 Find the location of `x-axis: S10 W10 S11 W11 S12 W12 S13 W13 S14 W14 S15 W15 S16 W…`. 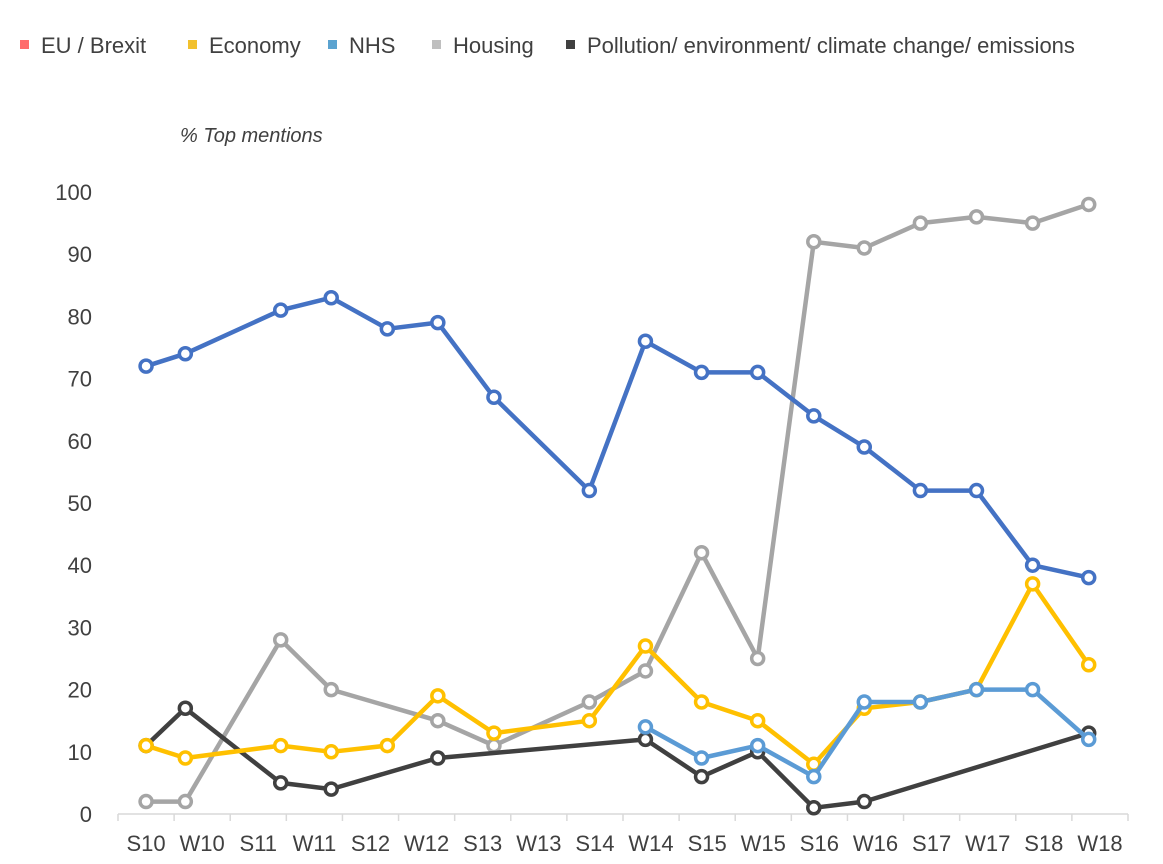

x-axis: S10 W10 S11 W11 S12 W12 S13 W13 S14 W14 S15 W15 S16 W… is located at coordinates (623, 834).